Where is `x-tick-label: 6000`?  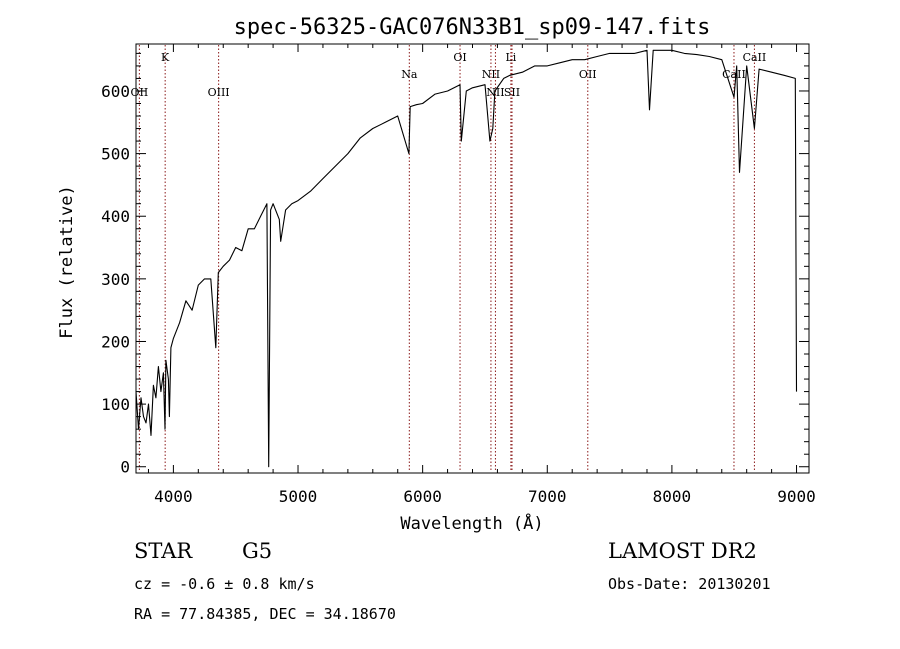
x-tick-label: 6000 is located at coordinates (422, 496).